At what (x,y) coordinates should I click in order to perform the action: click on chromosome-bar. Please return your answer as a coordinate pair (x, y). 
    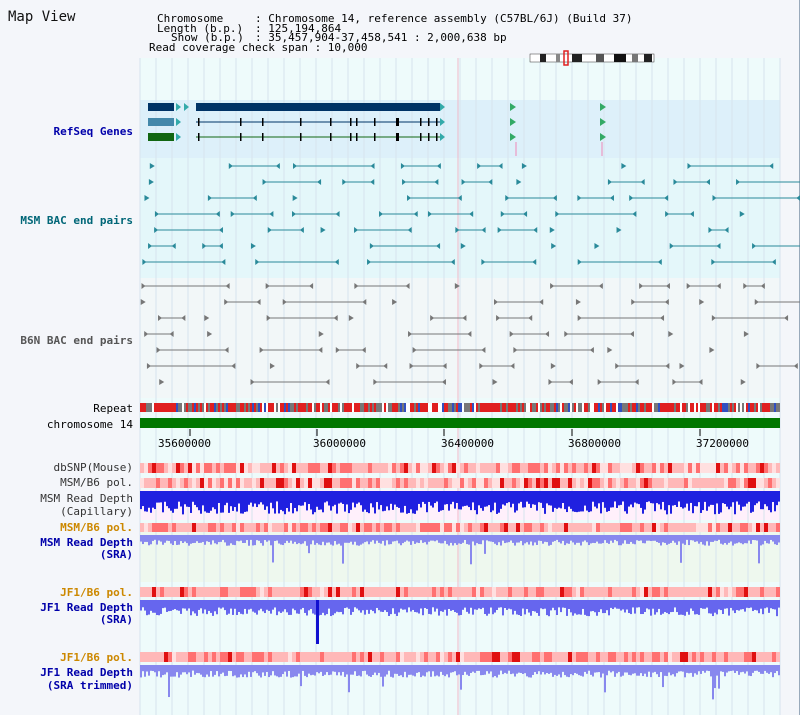
    Looking at the image, I should click on (460, 423).